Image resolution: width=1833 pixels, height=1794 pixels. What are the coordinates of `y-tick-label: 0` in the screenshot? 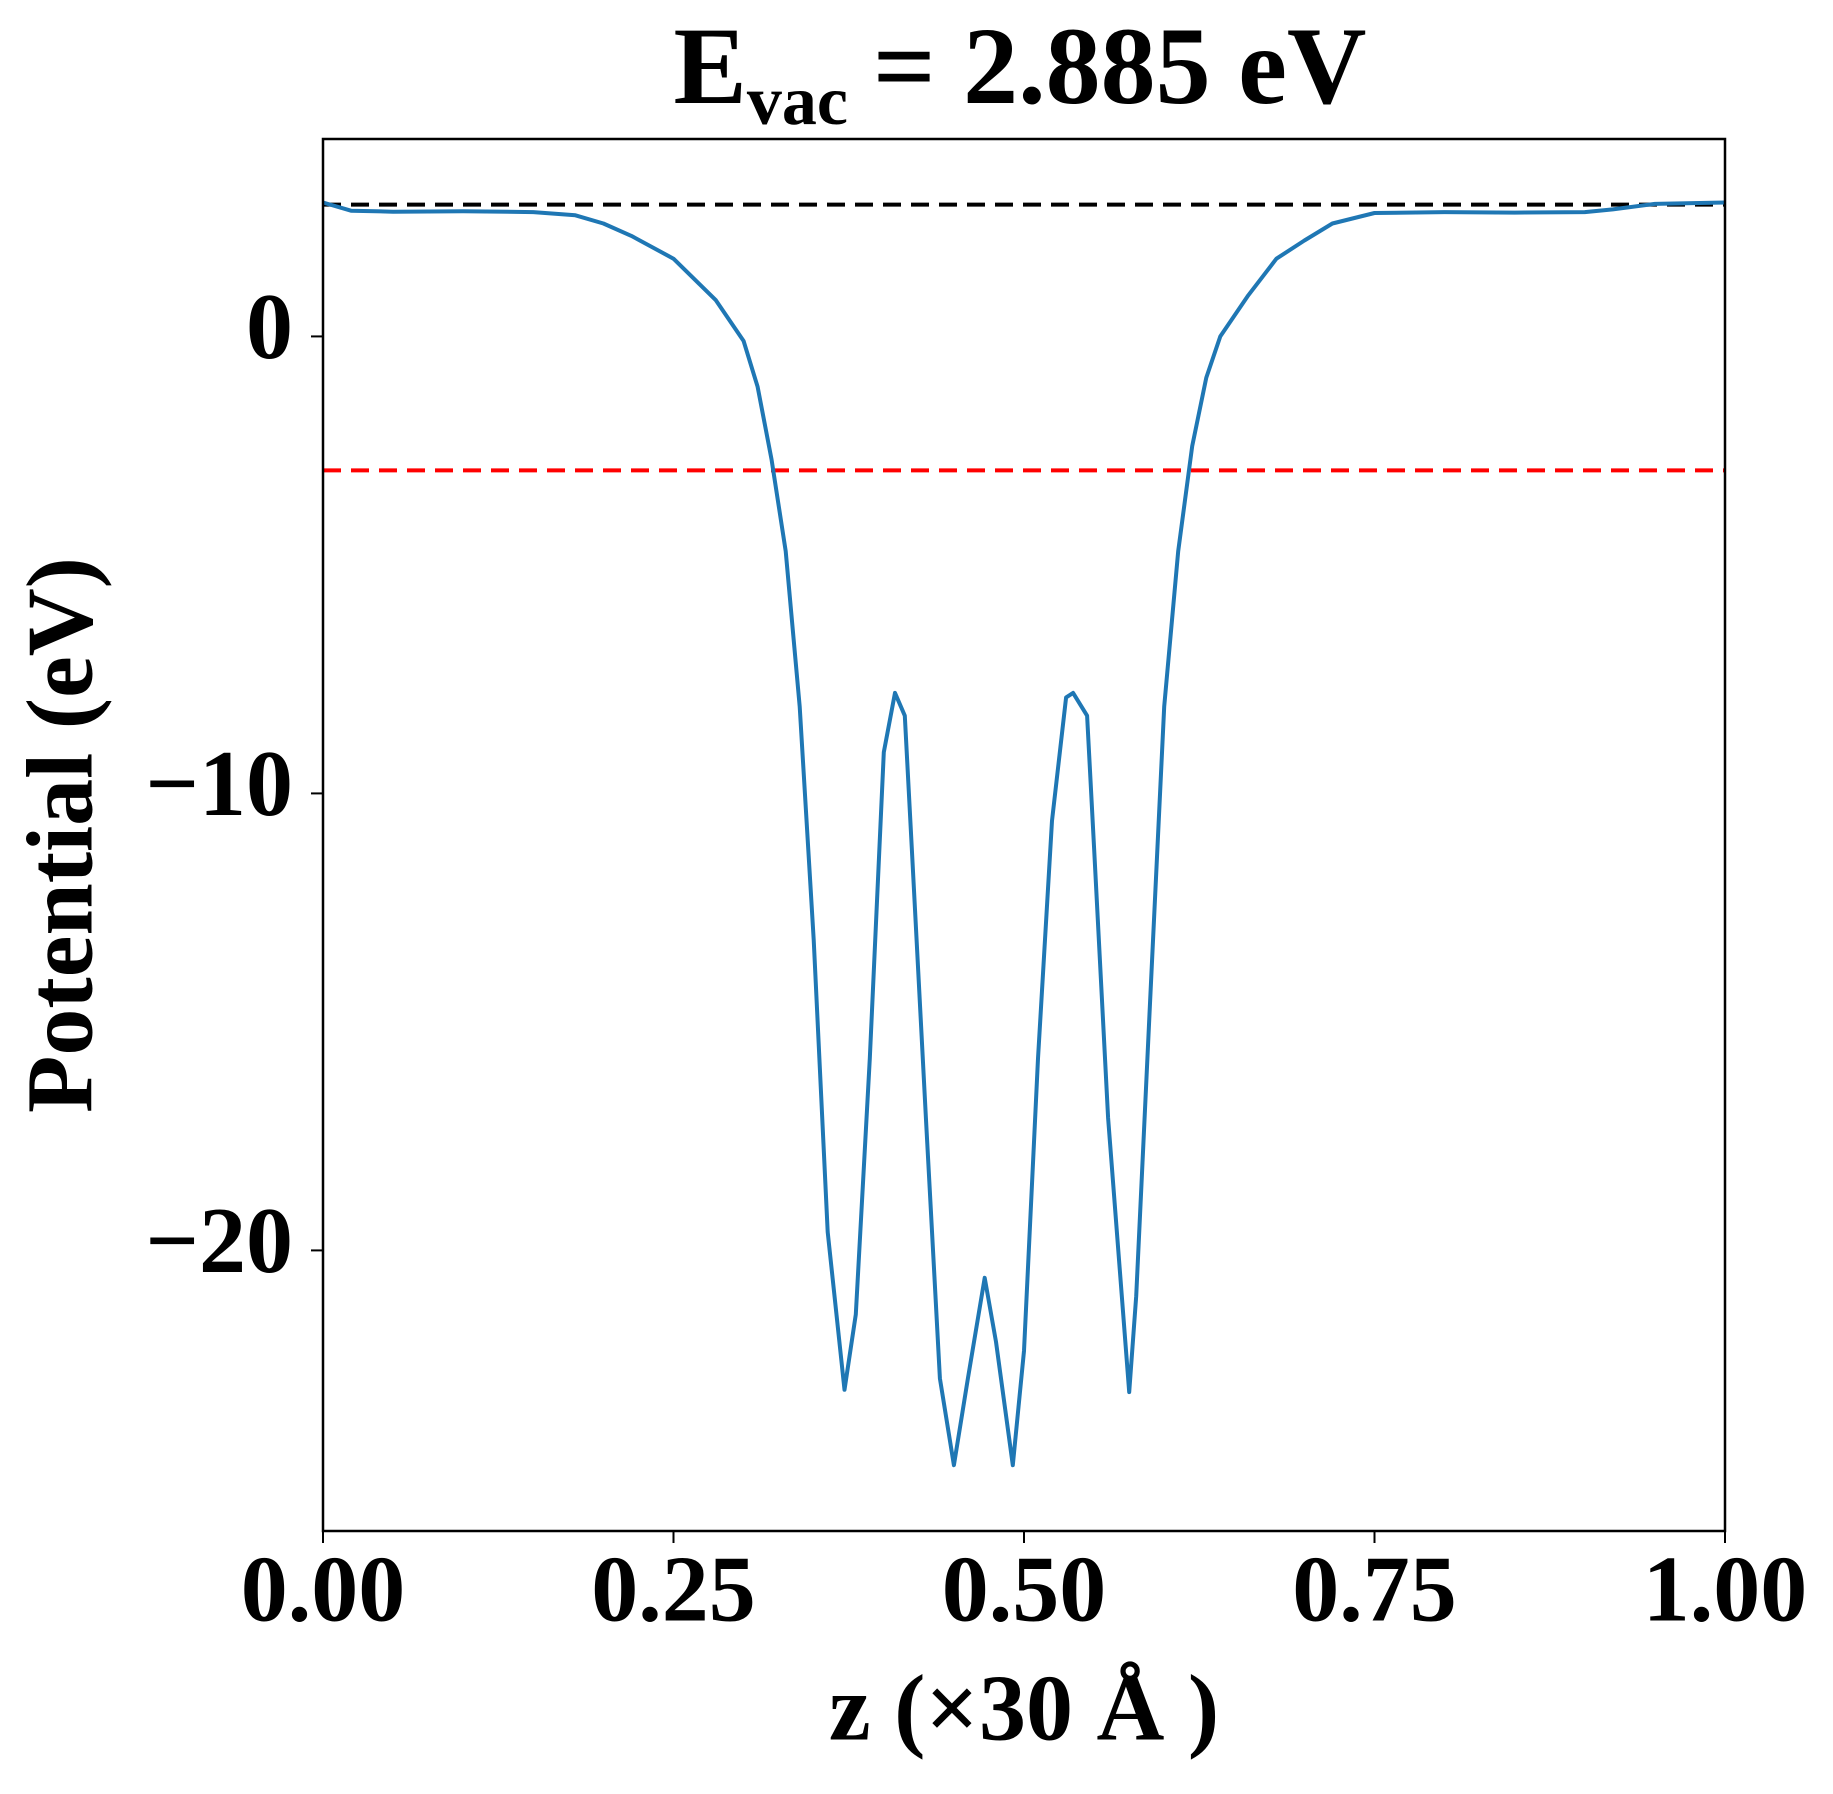 It's located at (269, 327).